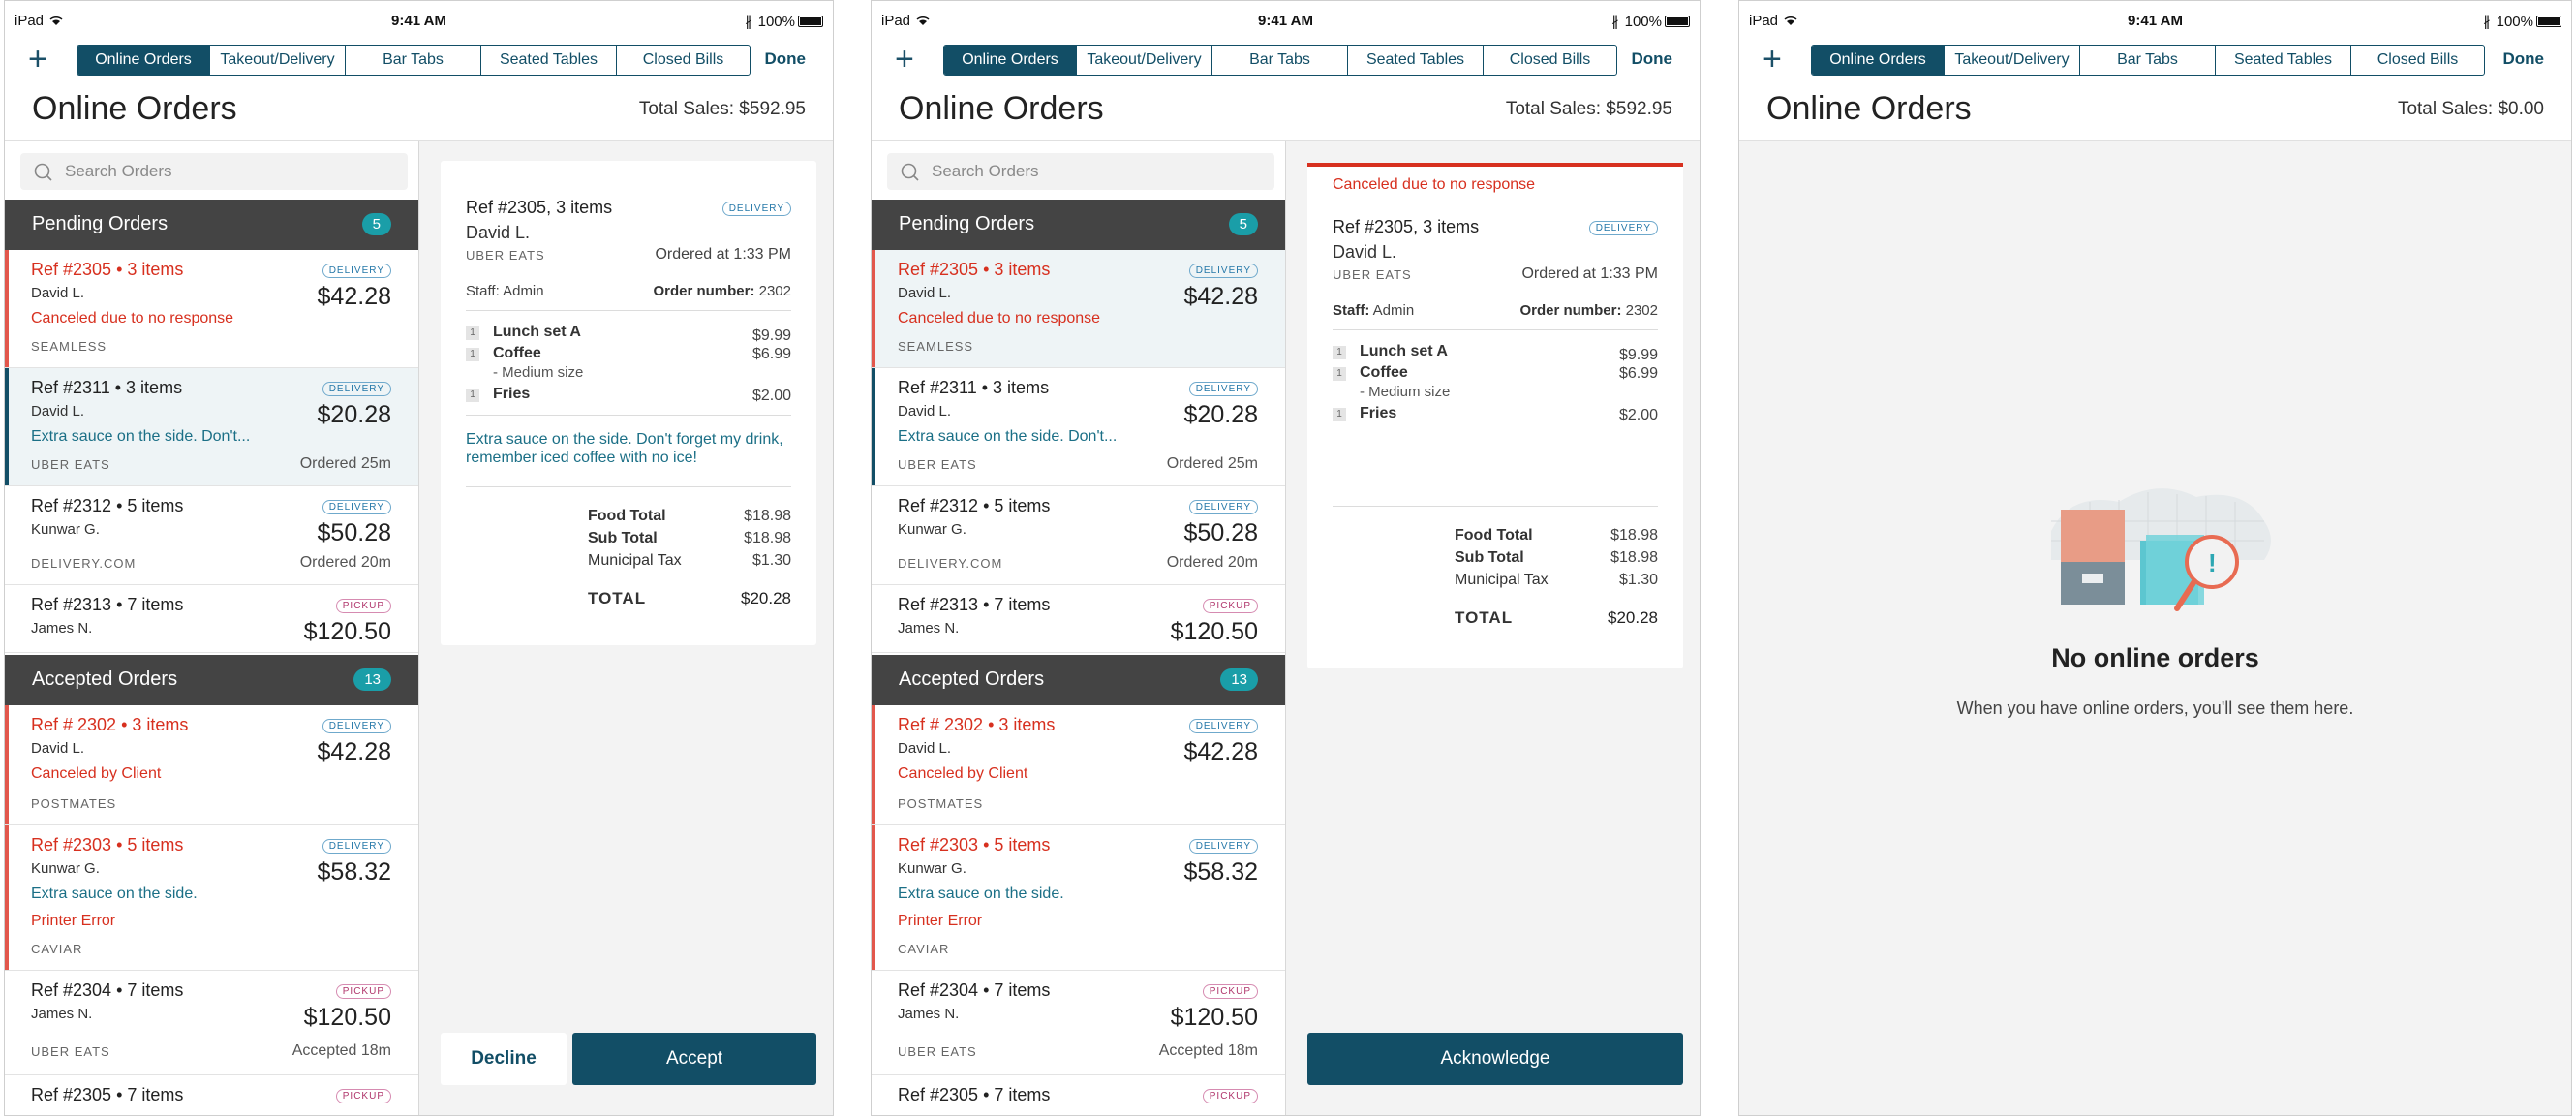 The height and width of the screenshot is (1119, 2576). What do you see at coordinates (1556, 580) in the screenshot?
I see `tax: Municipal Tax $1.30` at bounding box center [1556, 580].